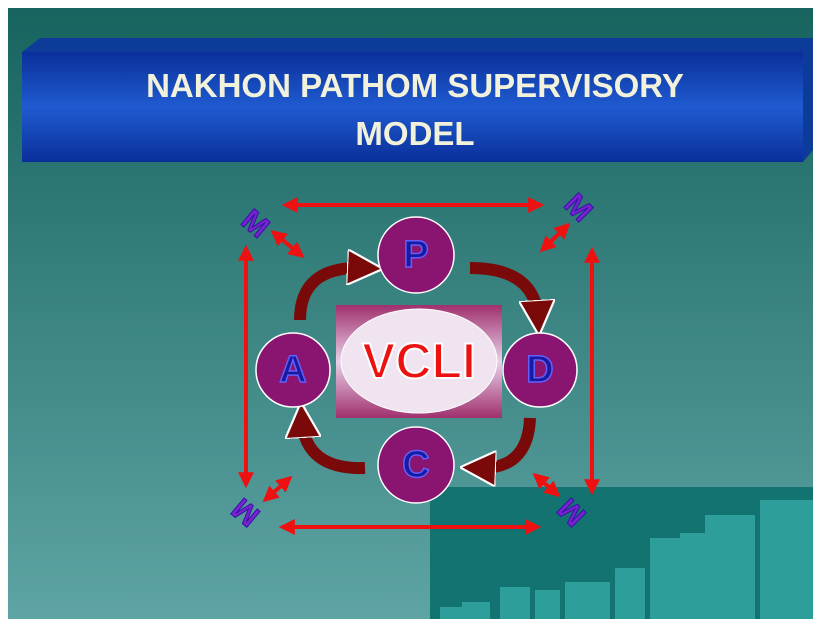  I want to click on title-line: NAKHON PATHOM SUPERVISORY, so click(415, 85).